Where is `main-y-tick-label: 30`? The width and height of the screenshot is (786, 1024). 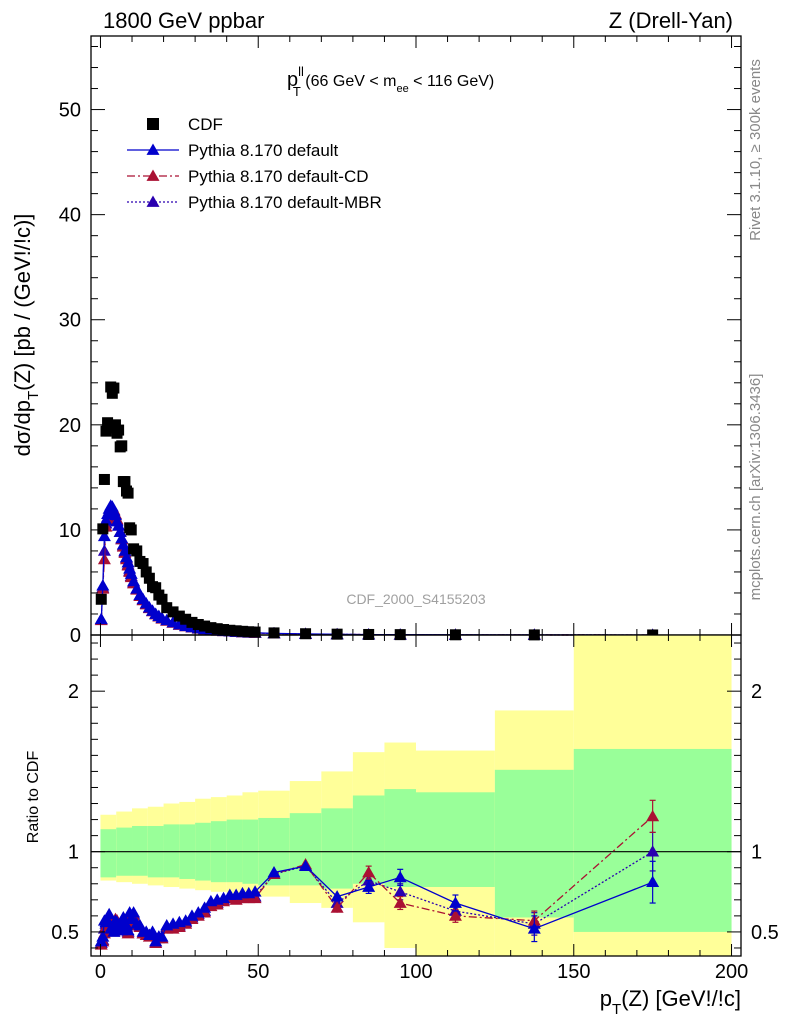 main-y-tick-label: 30 is located at coordinates (70, 321).